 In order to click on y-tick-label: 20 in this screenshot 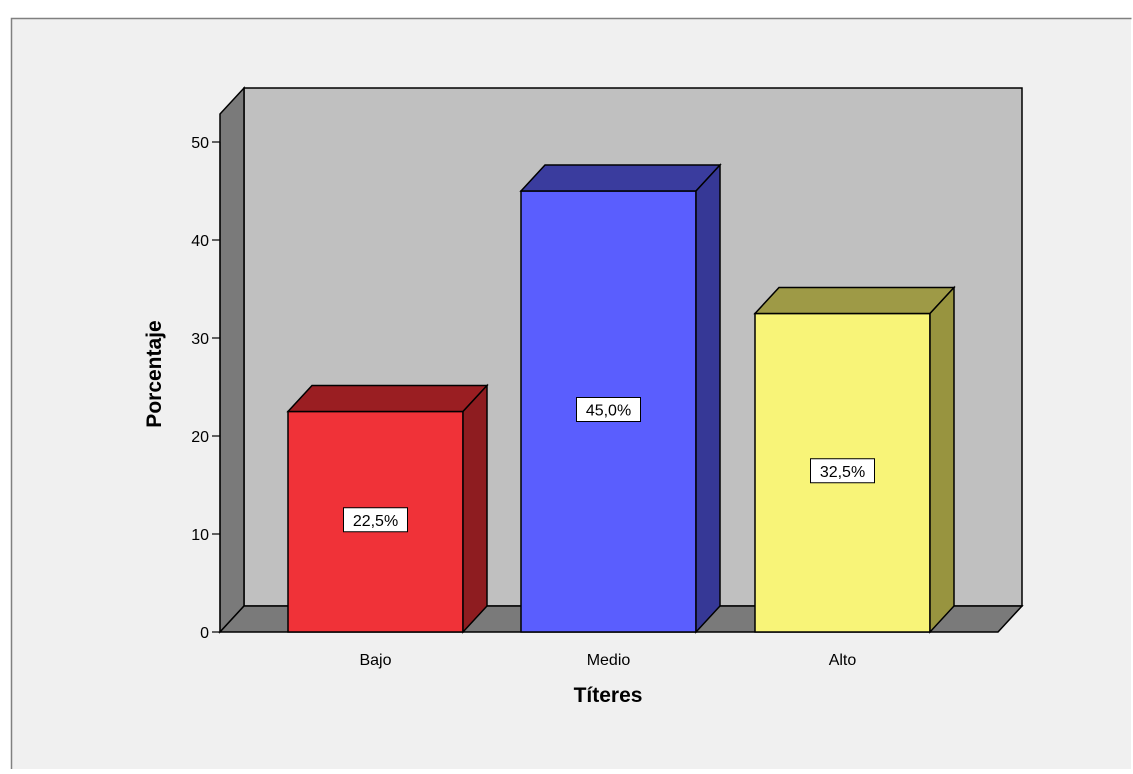, I will do `click(200, 437)`.